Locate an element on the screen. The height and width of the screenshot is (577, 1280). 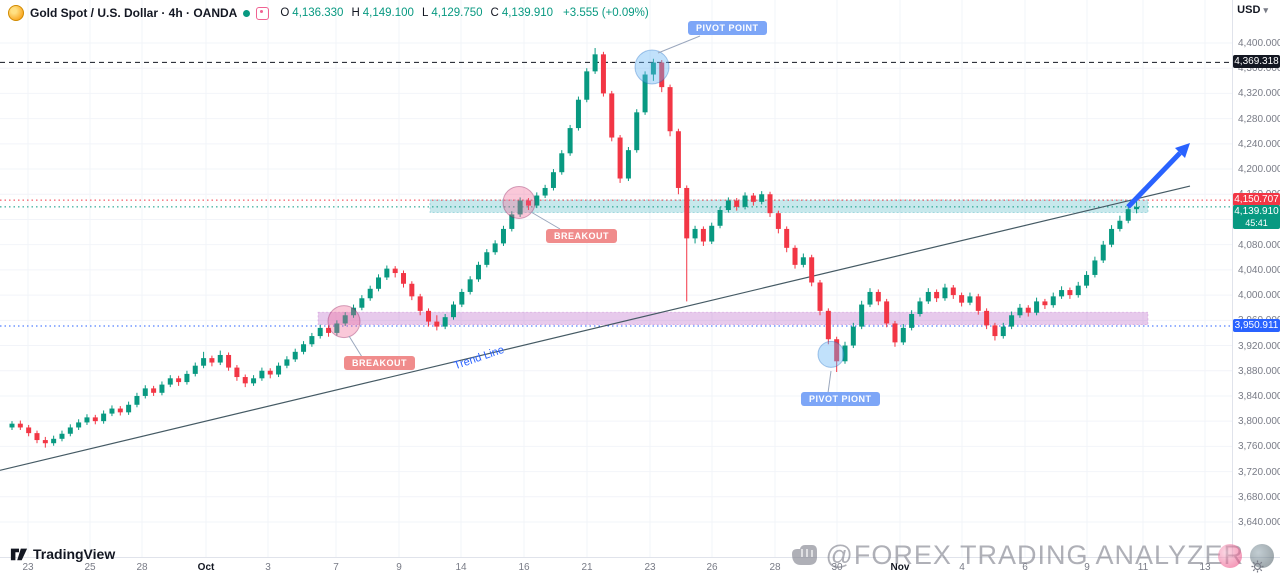
pivot-circle-top is located at coordinates (652, 67).